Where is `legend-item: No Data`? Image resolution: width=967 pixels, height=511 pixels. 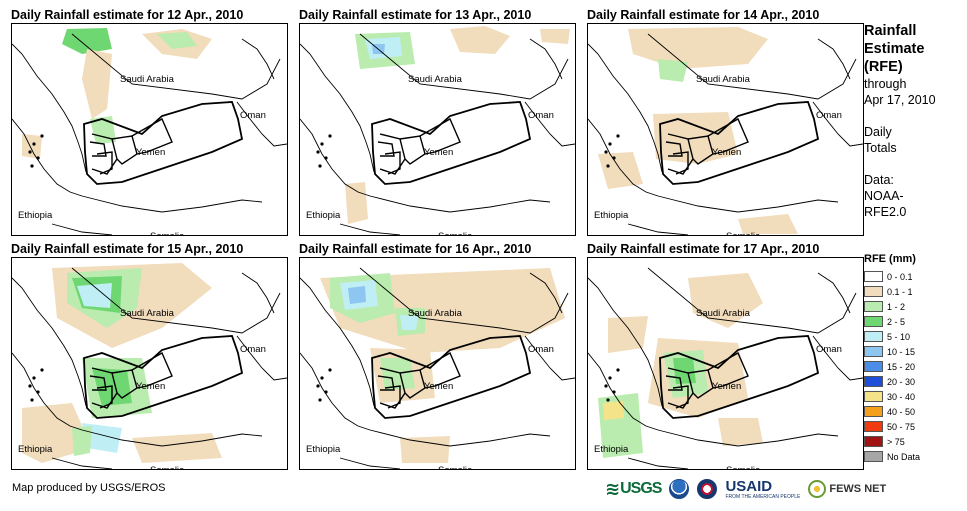
legend-item: No Data is located at coordinates (892, 456).